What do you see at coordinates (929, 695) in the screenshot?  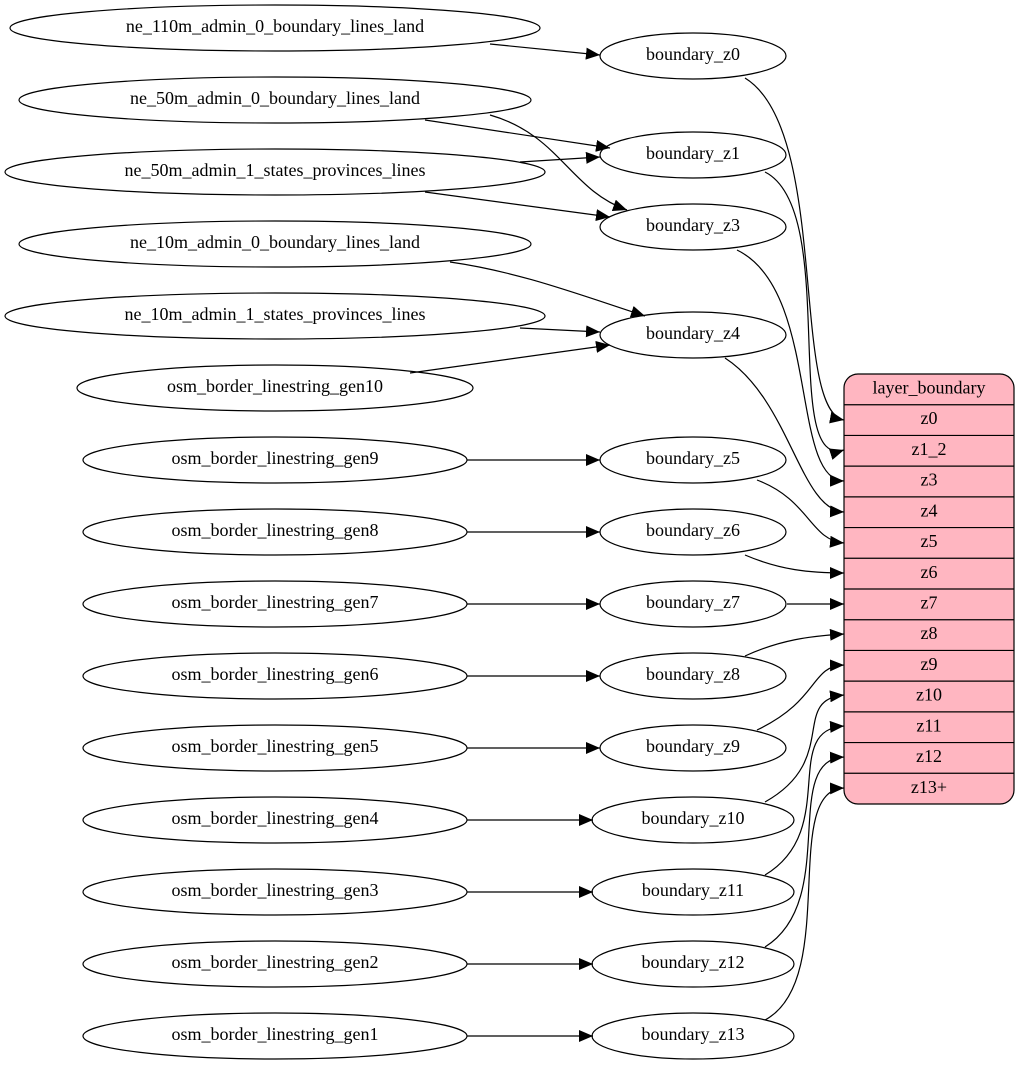 I see `layer-field: z10` at bounding box center [929, 695].